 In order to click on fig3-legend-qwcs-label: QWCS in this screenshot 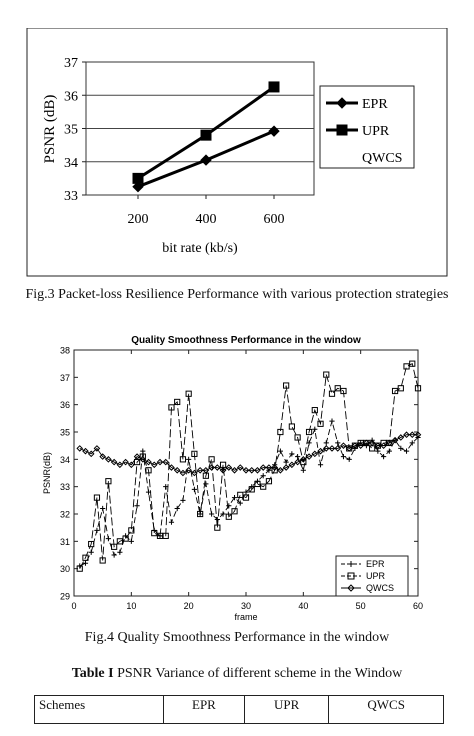, I will do `click(382, 158)`.